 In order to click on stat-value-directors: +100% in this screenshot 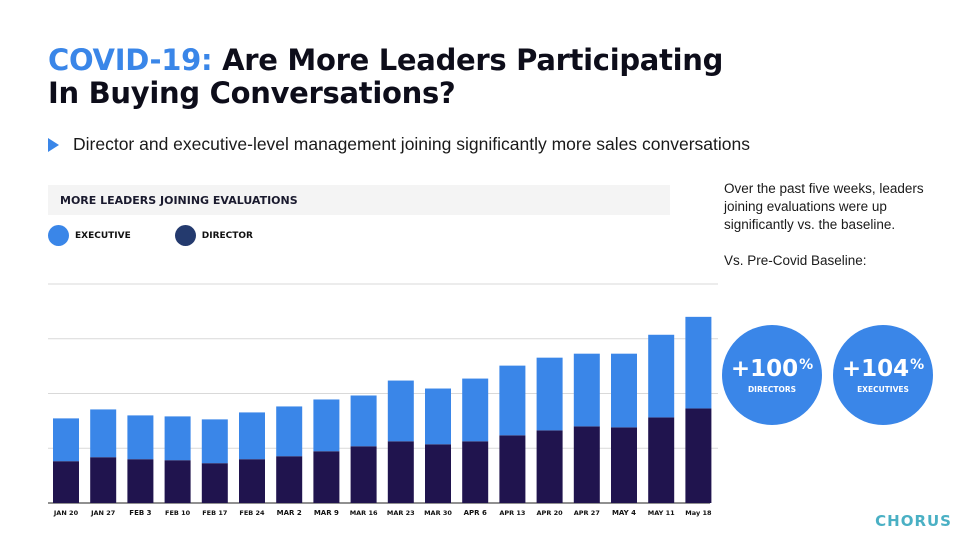, I will do `click(772, 369)`.